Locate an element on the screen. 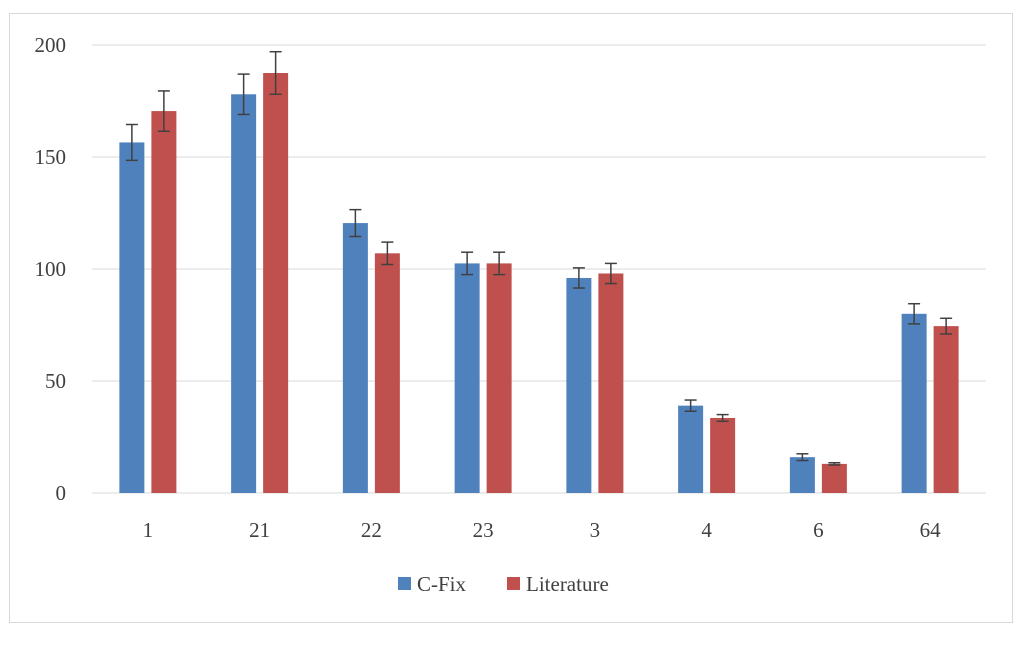  legend: C-Fix Literature is located at coordinates (503, 584).